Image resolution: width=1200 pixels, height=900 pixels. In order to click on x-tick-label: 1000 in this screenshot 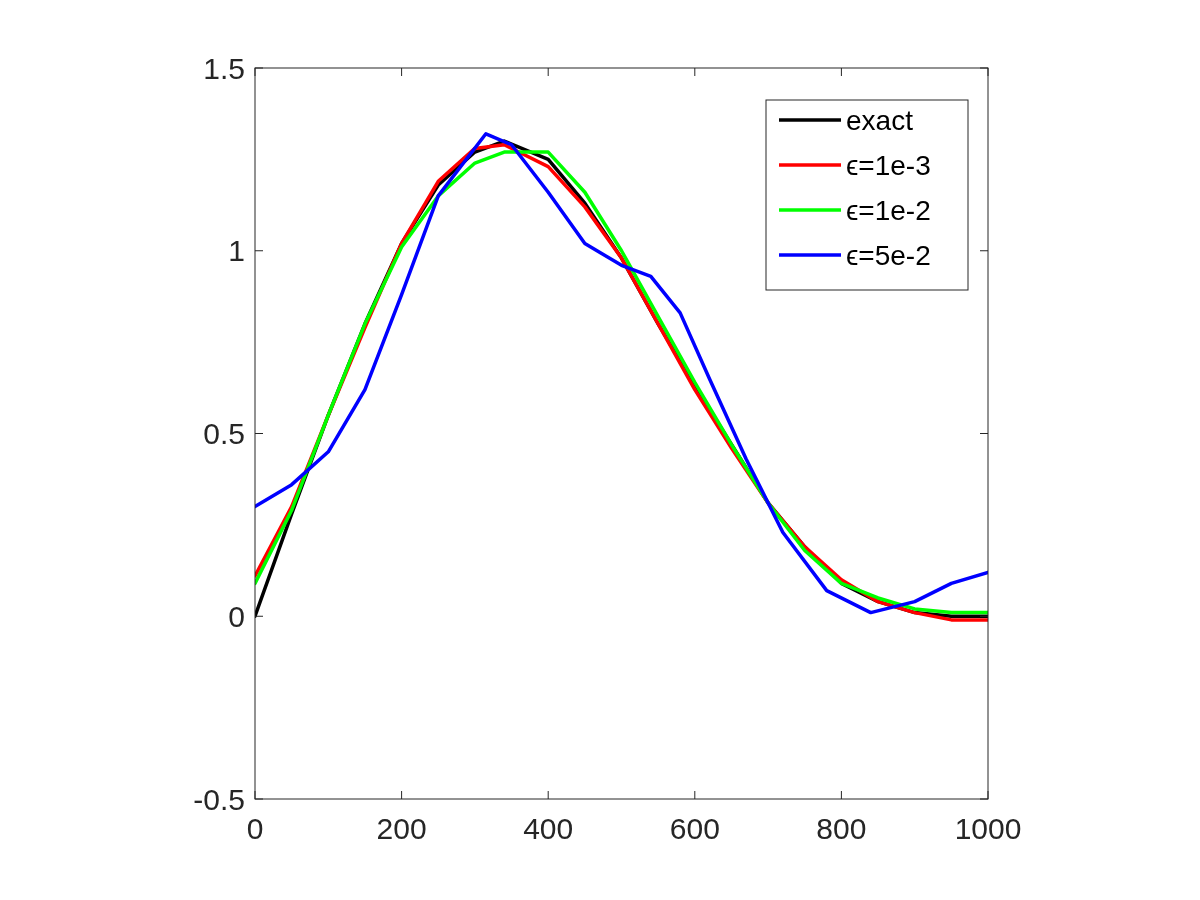, I will do `click(988, 828)`.